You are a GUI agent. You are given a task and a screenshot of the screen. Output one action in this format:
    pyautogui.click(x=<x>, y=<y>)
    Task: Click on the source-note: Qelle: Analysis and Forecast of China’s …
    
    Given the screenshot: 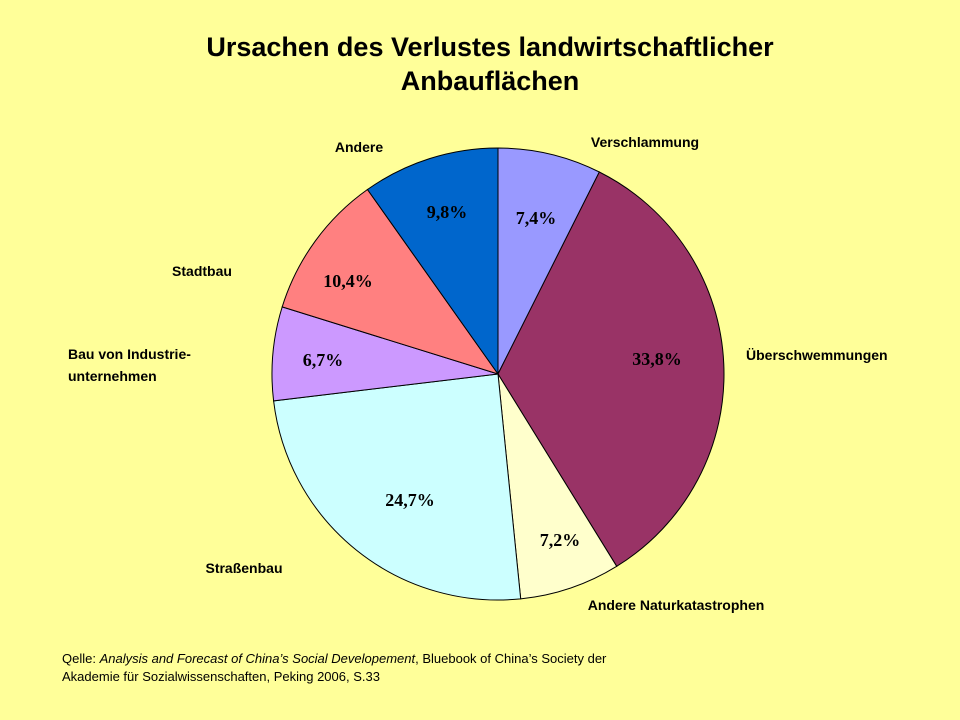 What is the action you would take?
    pyautogui.click(x=412, y=668)
    